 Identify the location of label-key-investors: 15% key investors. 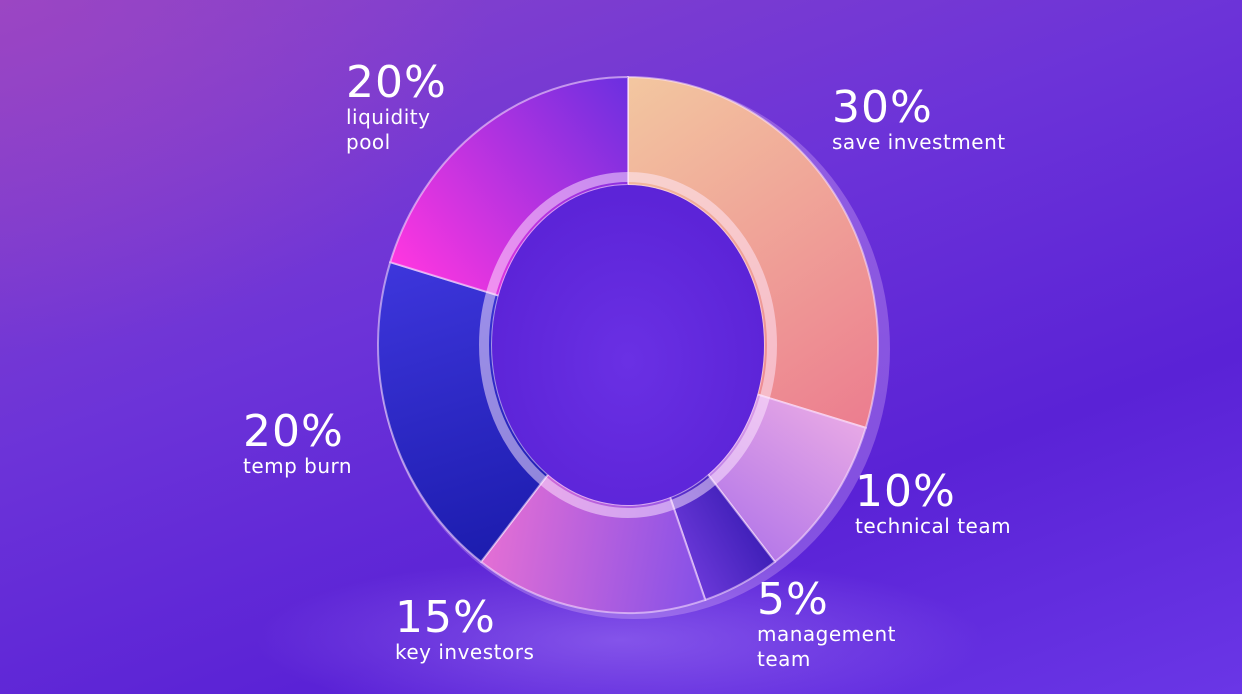
(464, 630).